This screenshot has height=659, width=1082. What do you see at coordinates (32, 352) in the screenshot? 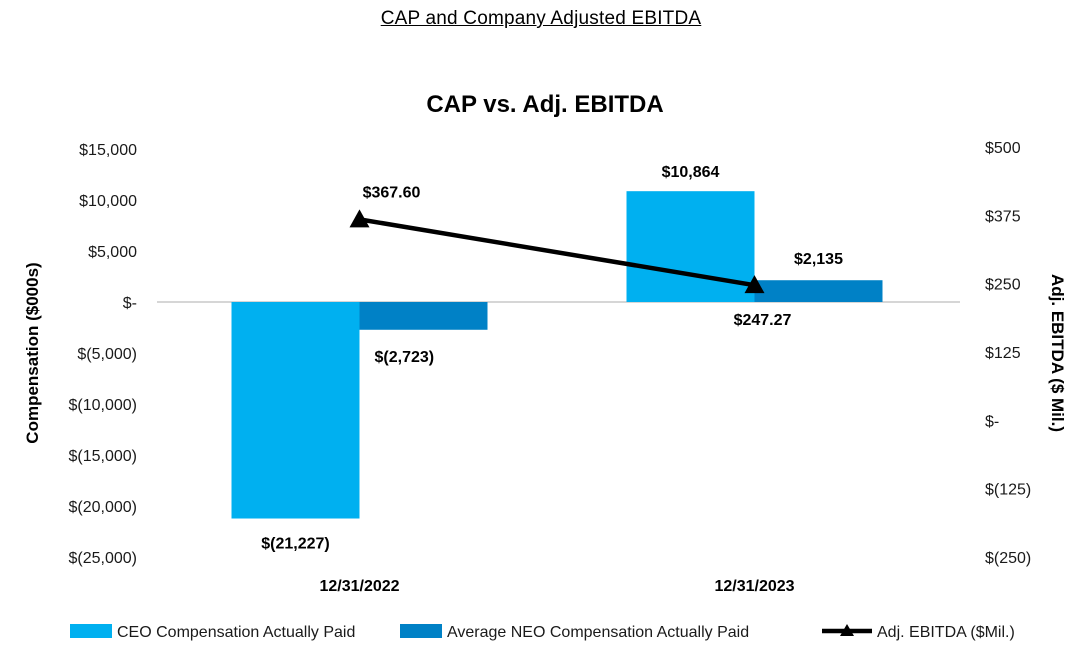
I see `y-axis-title: Compensation ($000s)` at bounding box center [32, 352].